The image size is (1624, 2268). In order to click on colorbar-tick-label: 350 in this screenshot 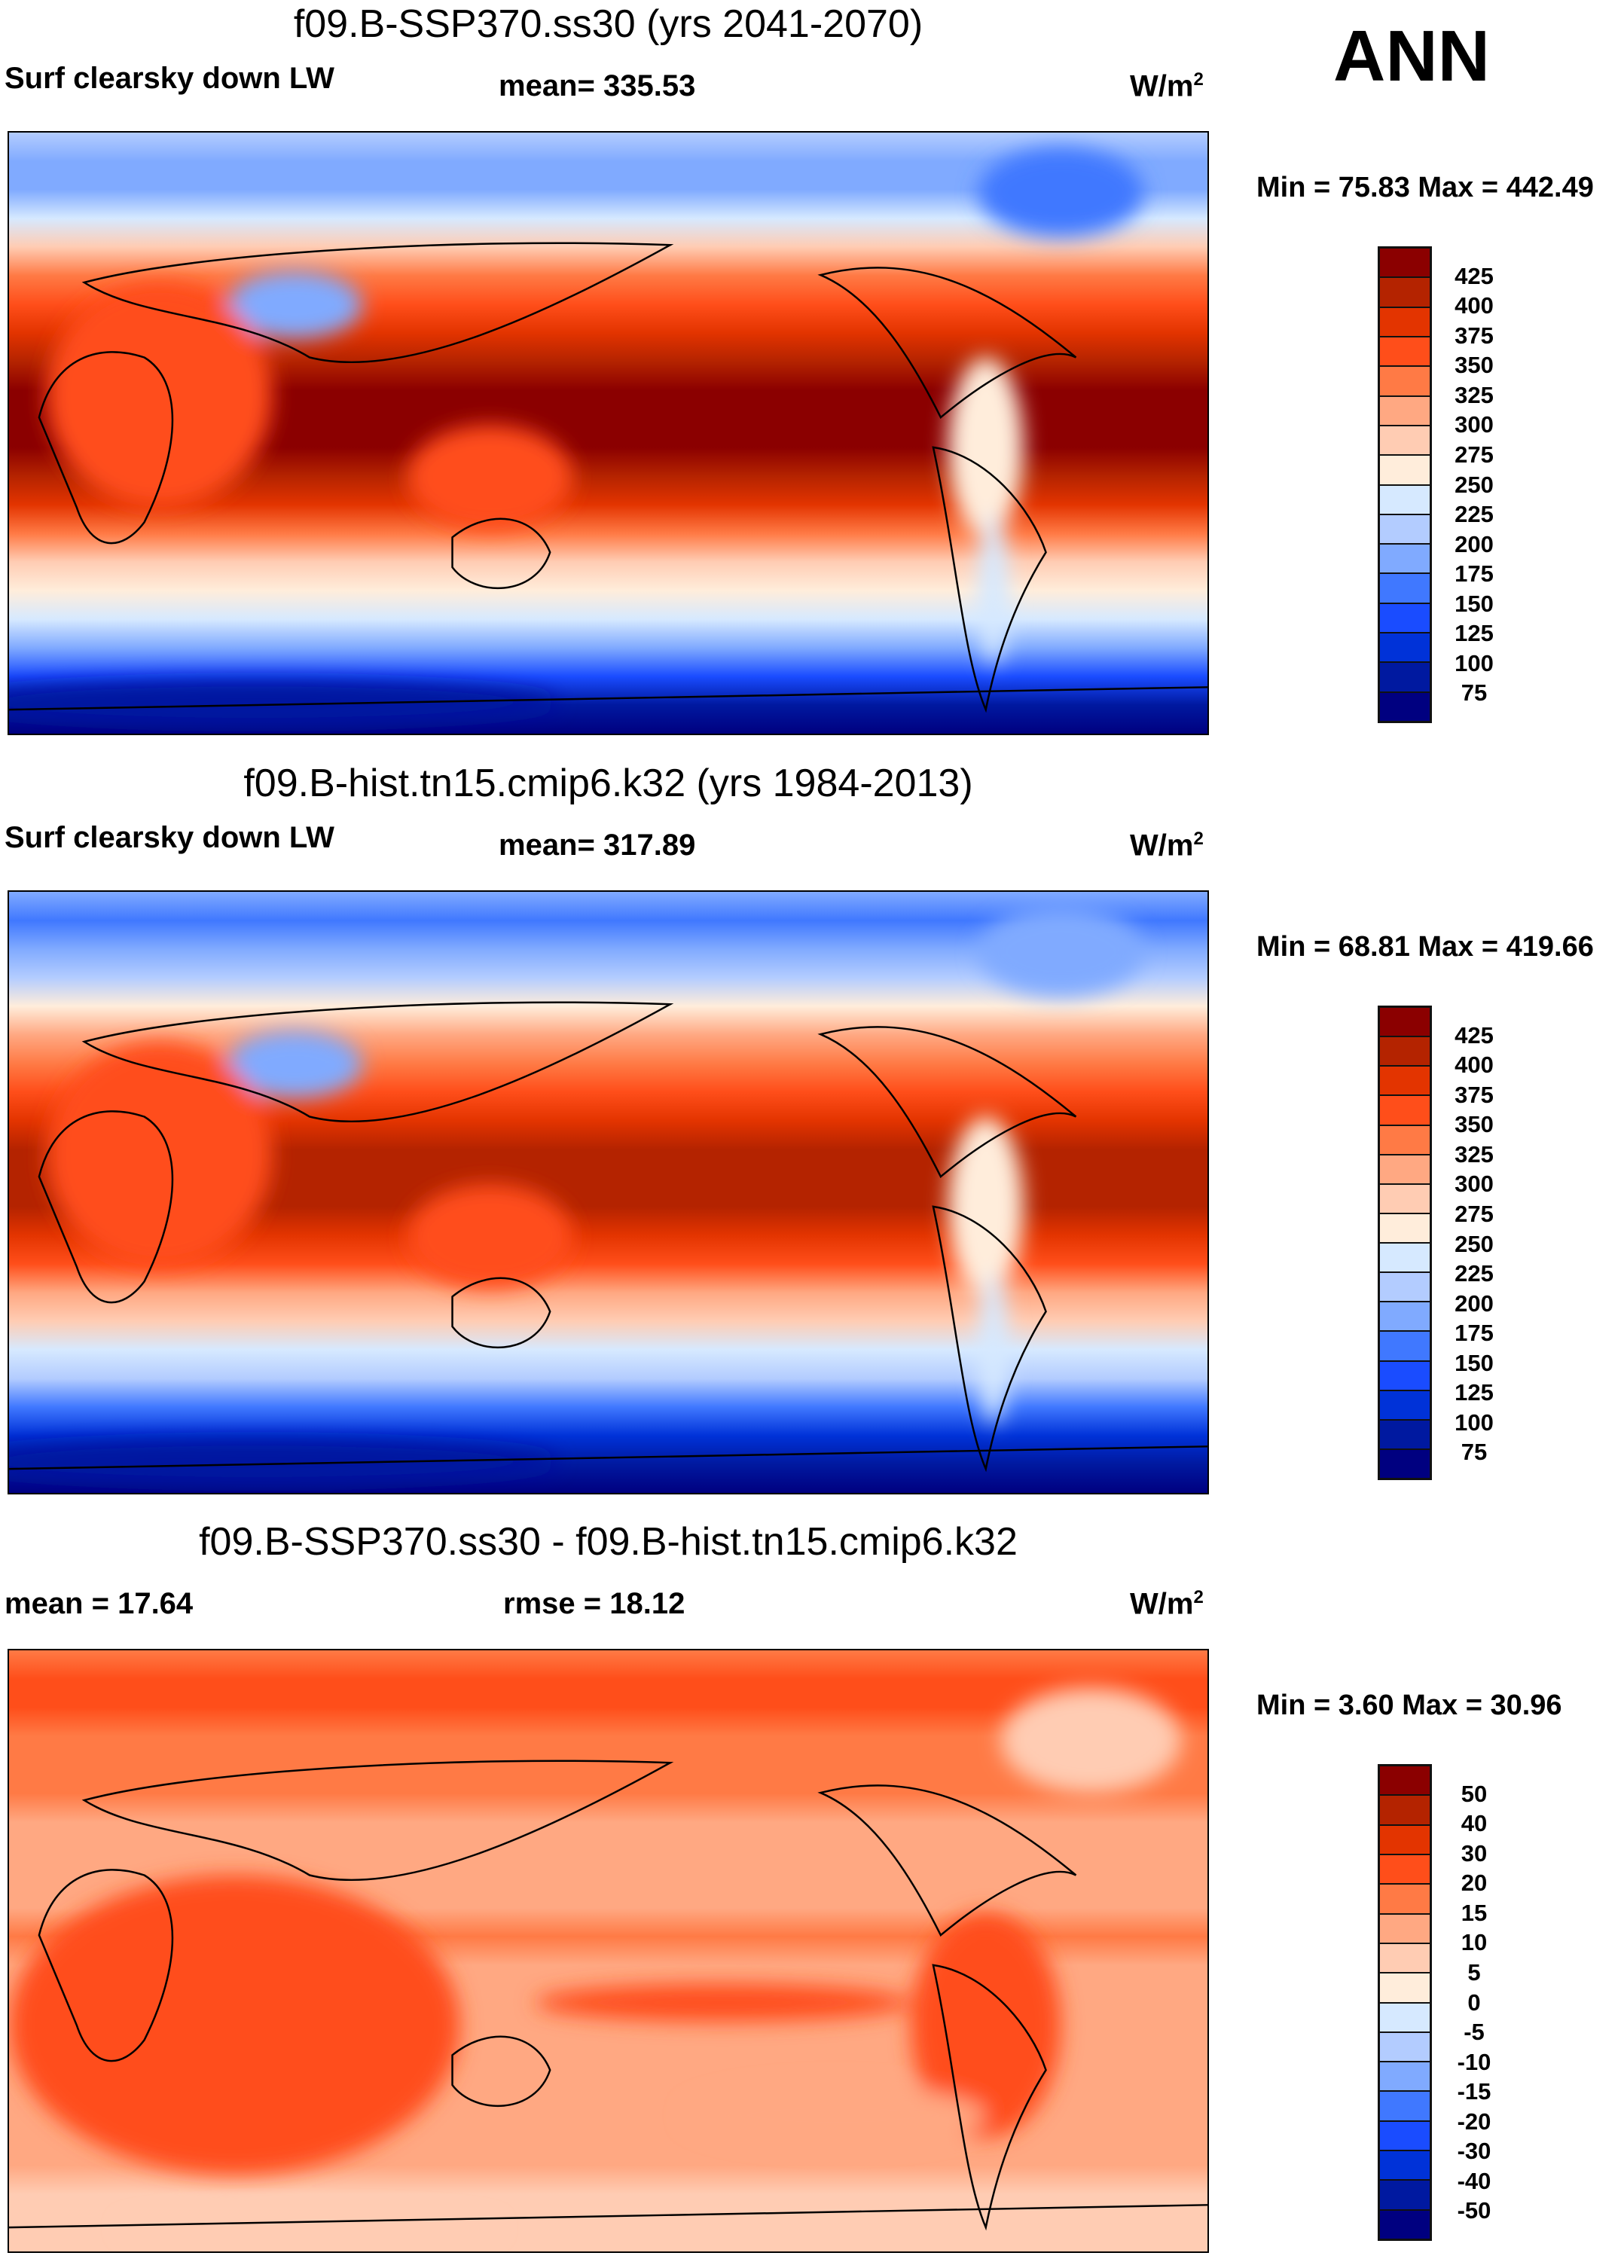, I will do `click(1474, 365)`.